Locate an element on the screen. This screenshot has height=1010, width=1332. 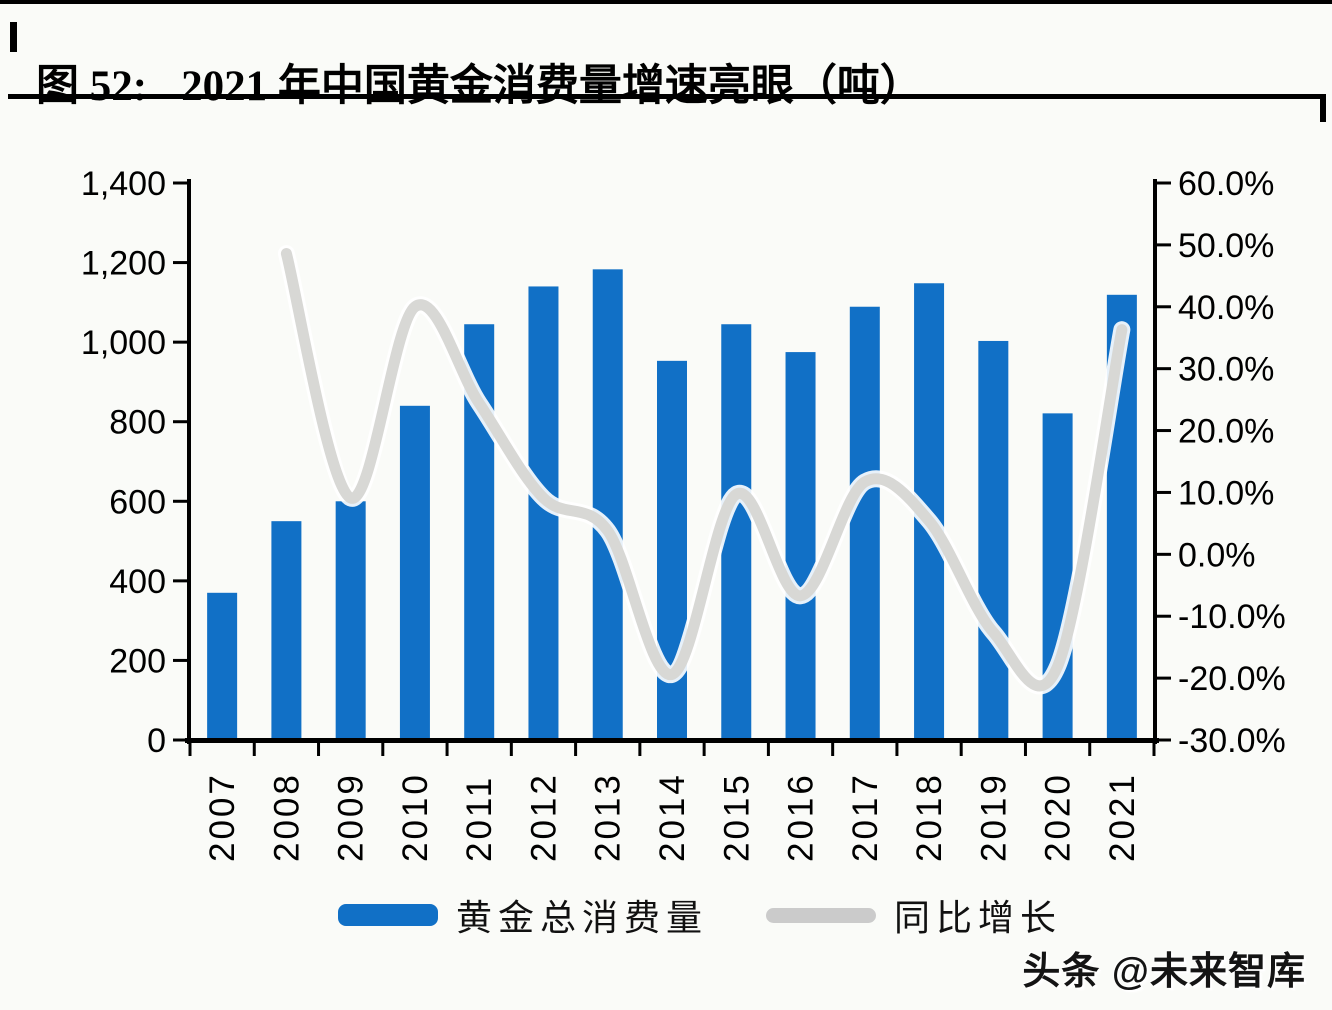
x-axis-year-label: 2010 is located at coordinates (415, 817).